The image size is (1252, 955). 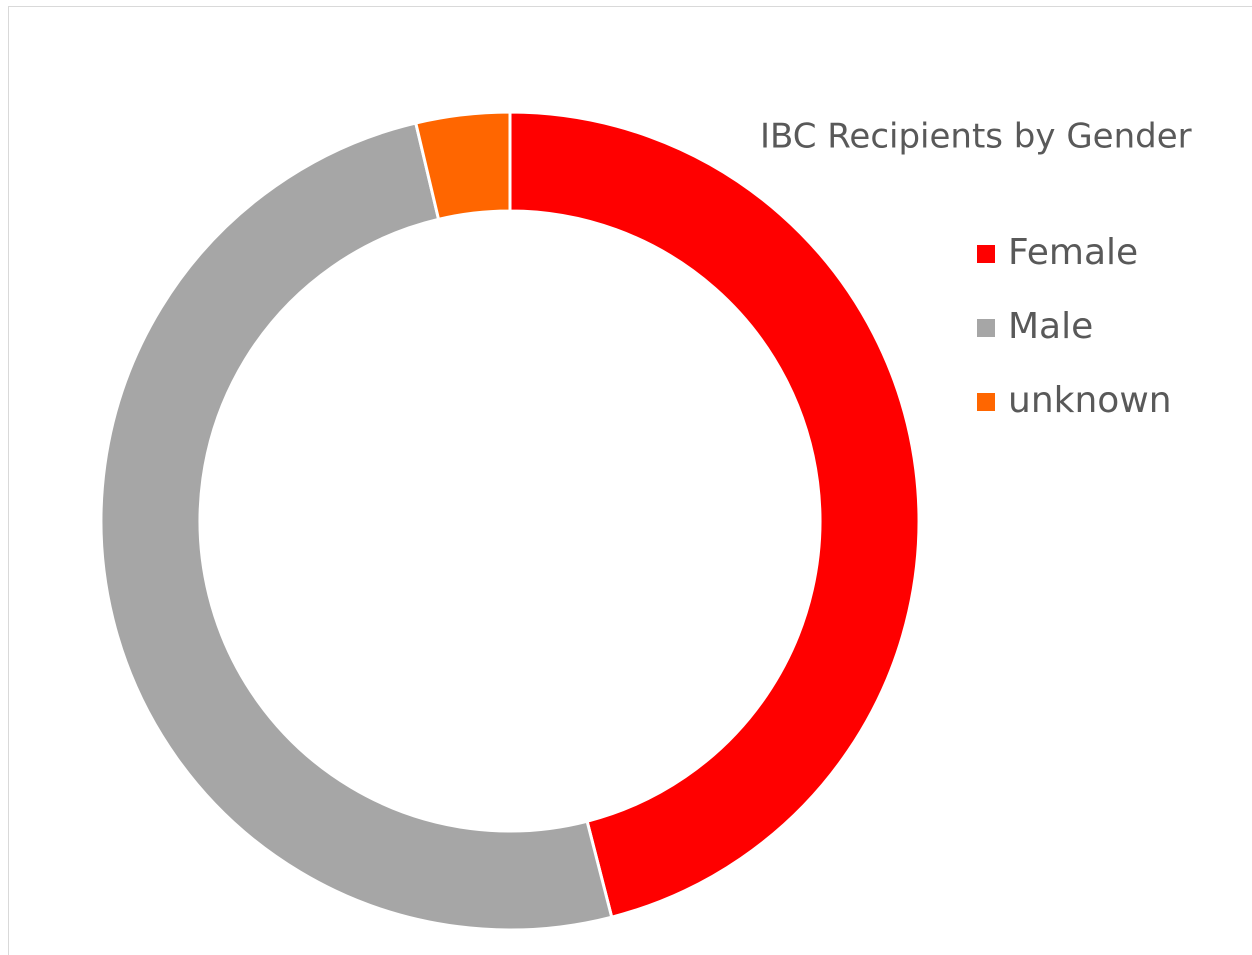 What do you see at coordinates (1050, 326) in the screenshot?
I see `legend-label: Male` at bounding box center [1050, 326].